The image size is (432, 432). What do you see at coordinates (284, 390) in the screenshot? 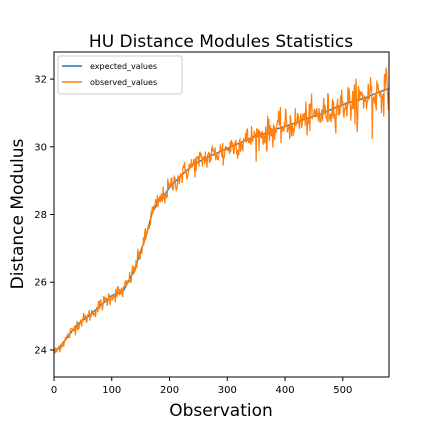
I see `x-tick-label: 400` at bounding box center [284, 390].